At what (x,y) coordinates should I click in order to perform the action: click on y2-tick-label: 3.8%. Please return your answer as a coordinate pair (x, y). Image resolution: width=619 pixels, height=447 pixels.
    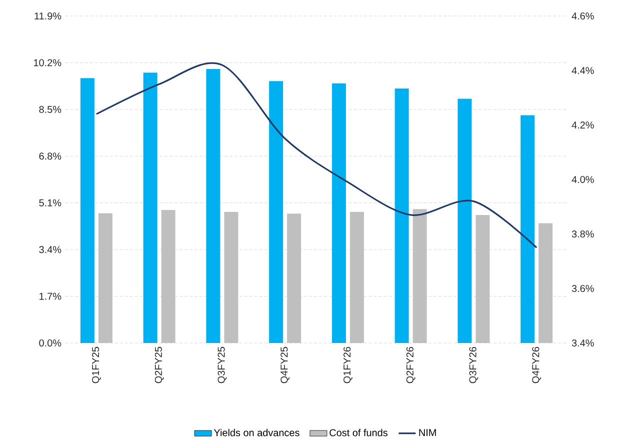
    Looking at the image, I should click on (583, 234).